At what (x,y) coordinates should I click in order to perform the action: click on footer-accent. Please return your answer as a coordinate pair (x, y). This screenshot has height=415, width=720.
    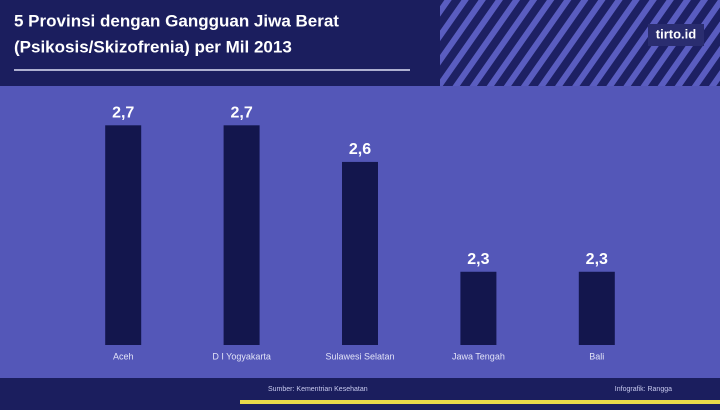
    Looking at the image, I should click on (480, 402).